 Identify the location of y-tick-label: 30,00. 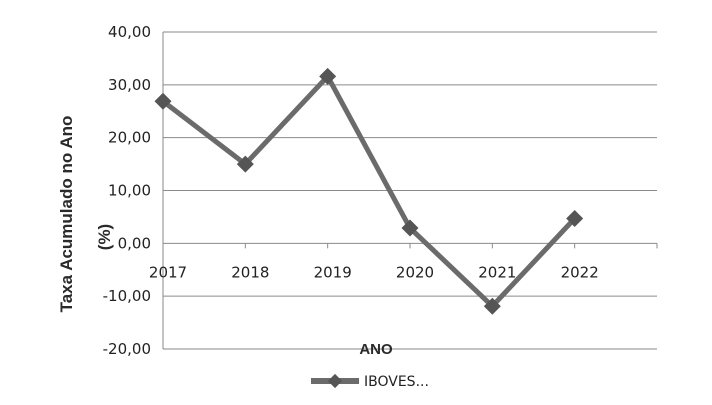
(129, 85).